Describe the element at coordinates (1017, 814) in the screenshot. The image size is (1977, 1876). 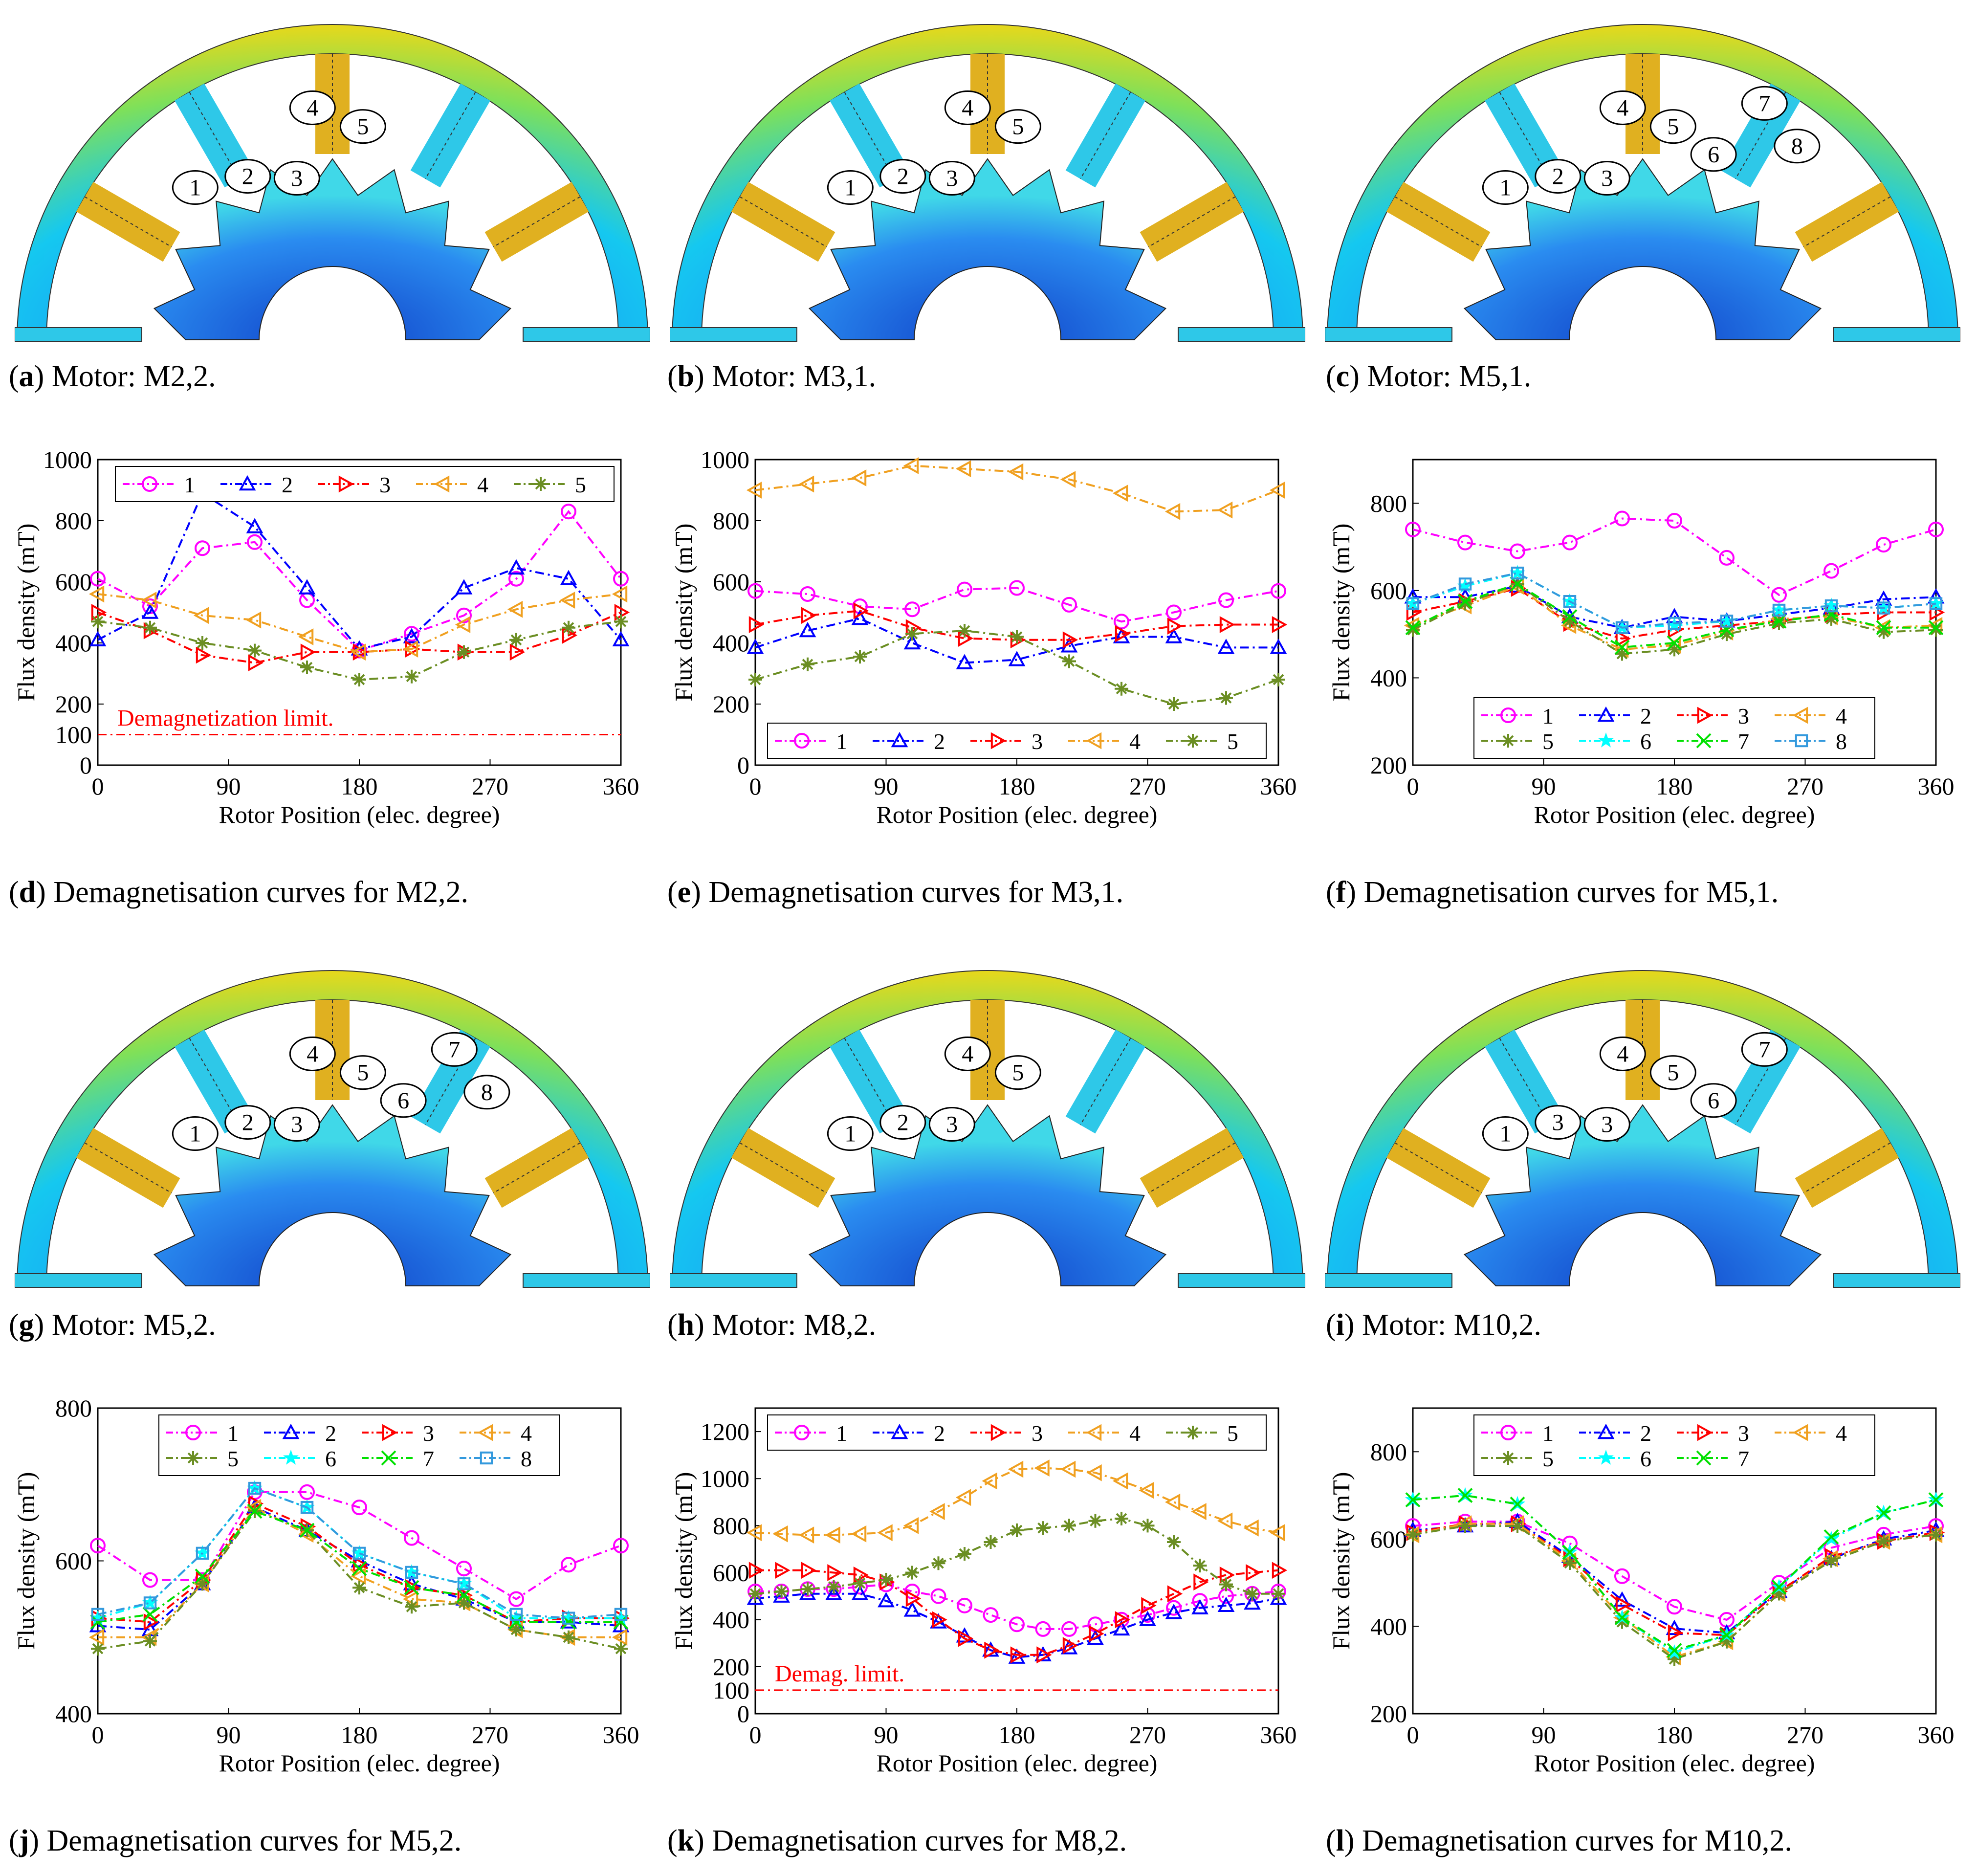
I see `x-axis-label: Rotor Position (elec. degree)` at that location.